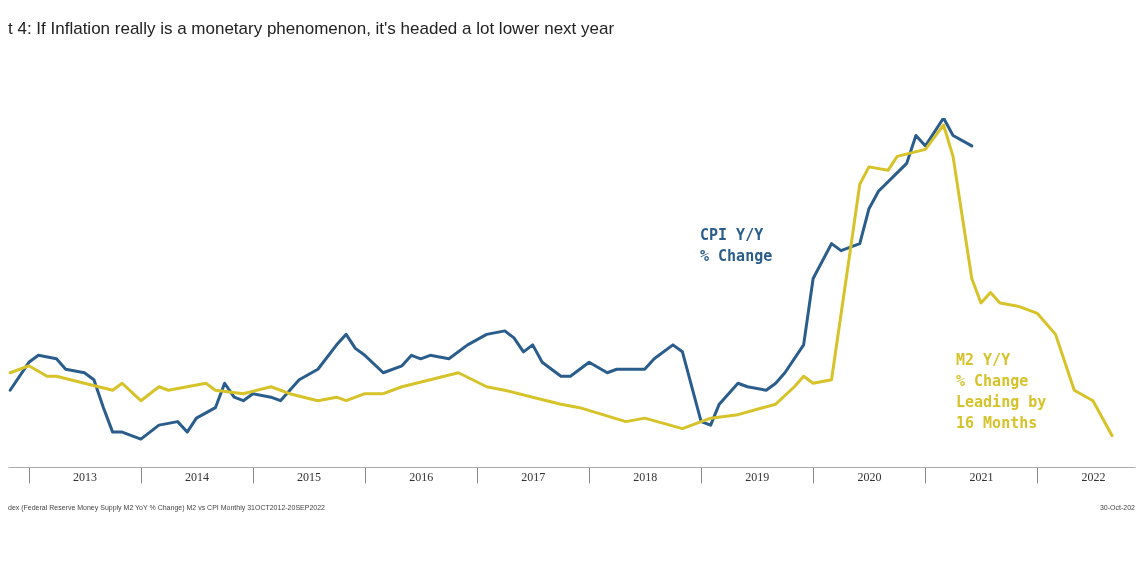 The height and width of the screenshot is (575, 1143). Describe the element at coordinates (1093, 476) in the screenshot. I see `x-tick-label: 2022` at that location.